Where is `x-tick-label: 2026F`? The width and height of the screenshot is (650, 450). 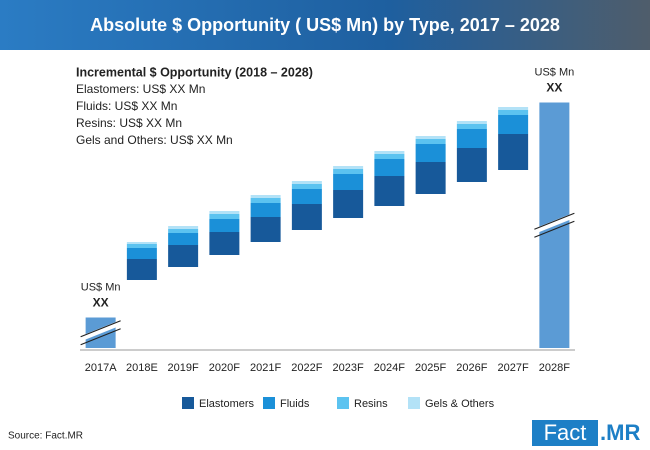
x-tick-label: 2026F is located at coordinates (471, 368).